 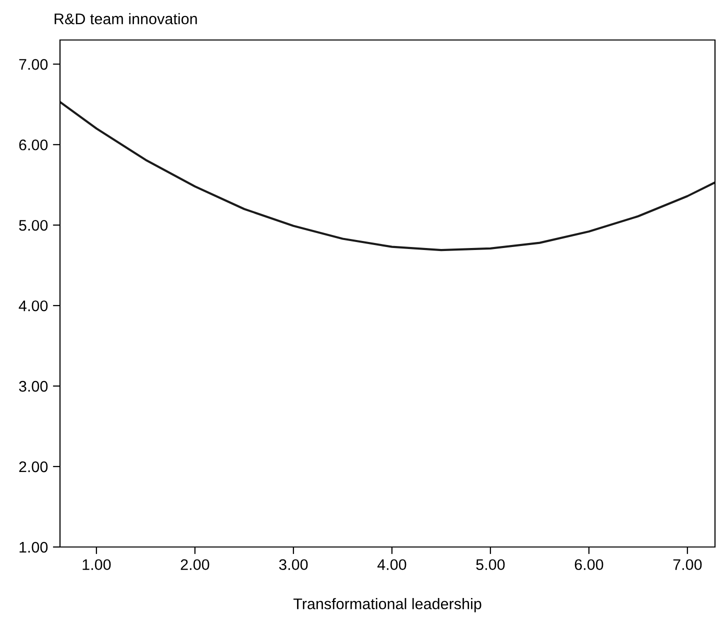 I want to click on x-tick-label: 4.00, so click(x=391, y=564).